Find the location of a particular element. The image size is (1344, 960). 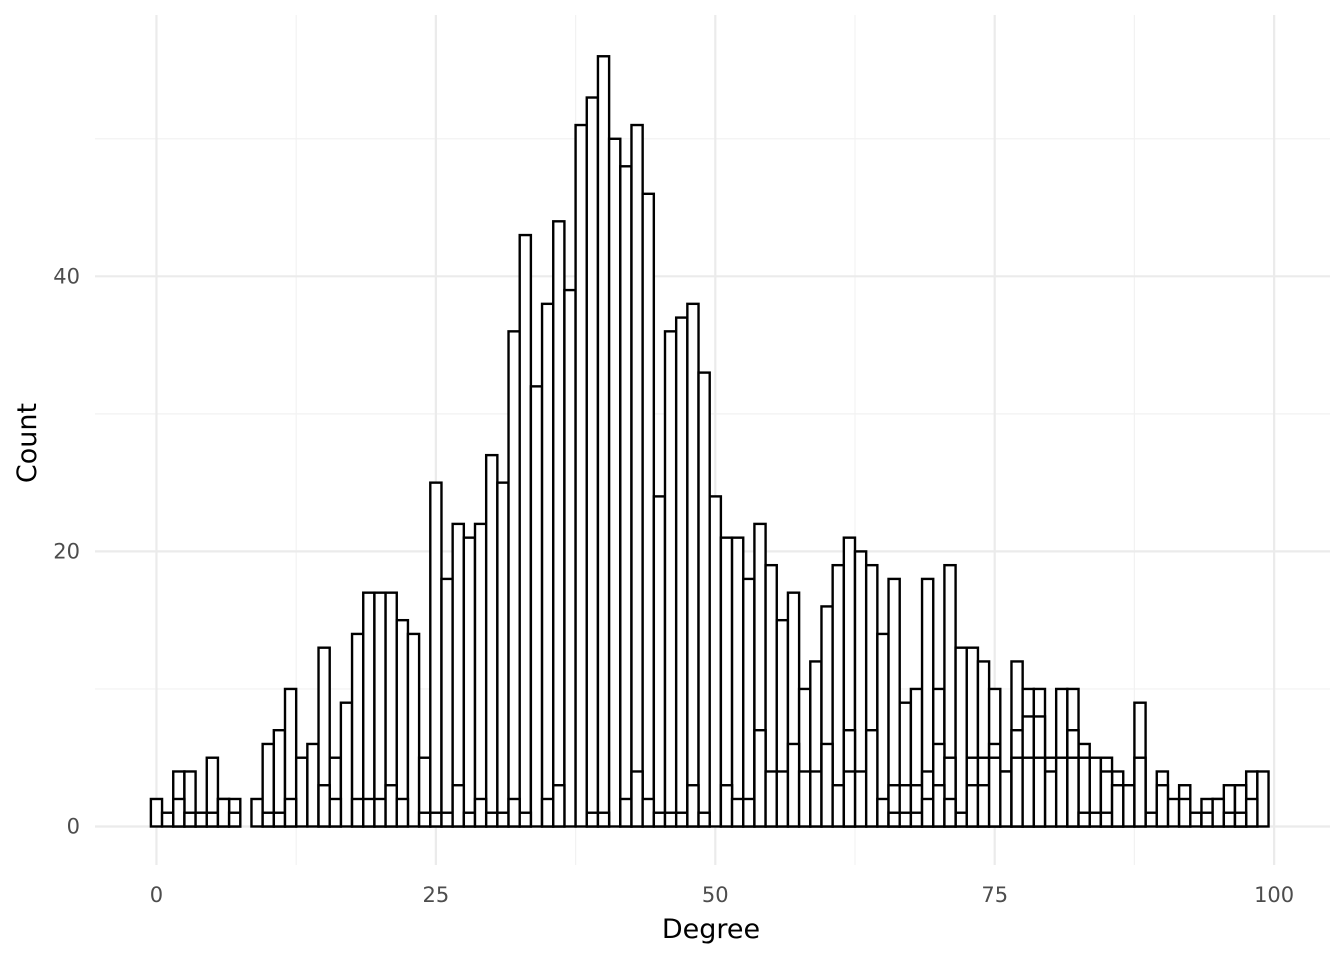

y-axis-ticks: 0 20 40 is located at coordinates (66, 551).